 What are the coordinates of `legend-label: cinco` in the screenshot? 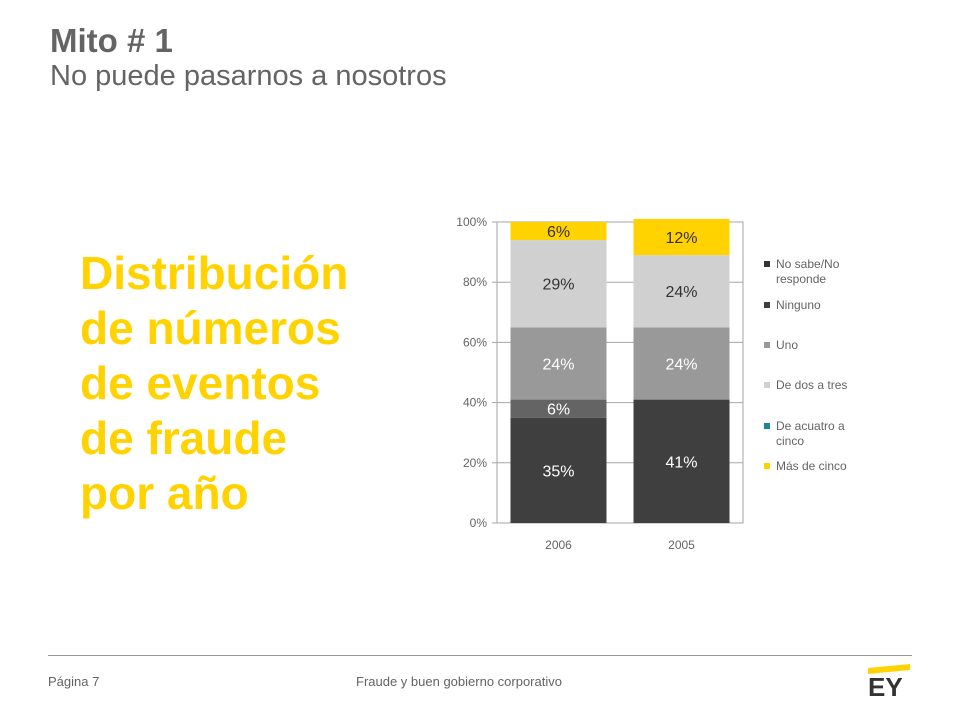 It's located at (790, 441).